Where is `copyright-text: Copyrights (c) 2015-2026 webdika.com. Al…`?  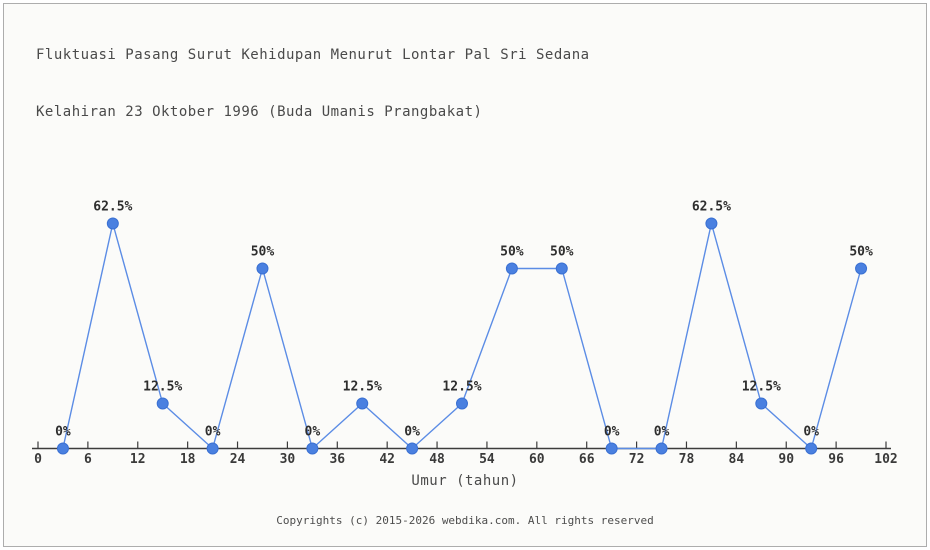 copyright-text: Copyrights (c) 2015-2026 webdika.com. Al… is located at coordinates (465, 520).